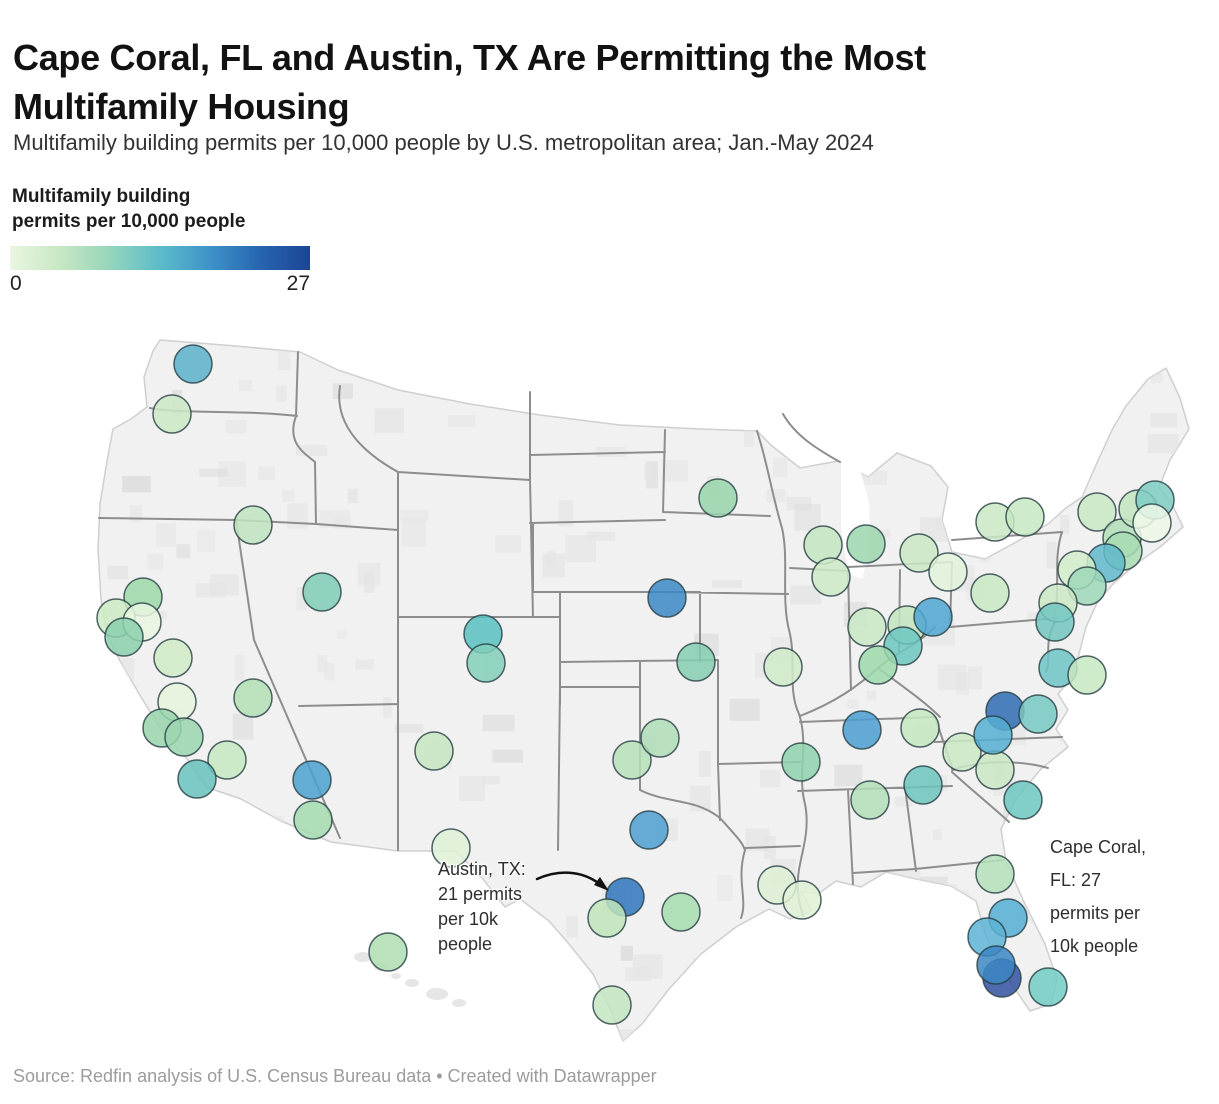 This screenshot has height=1104, width=1219. I want to click on legend-max-label: 27, so click(298, 283).